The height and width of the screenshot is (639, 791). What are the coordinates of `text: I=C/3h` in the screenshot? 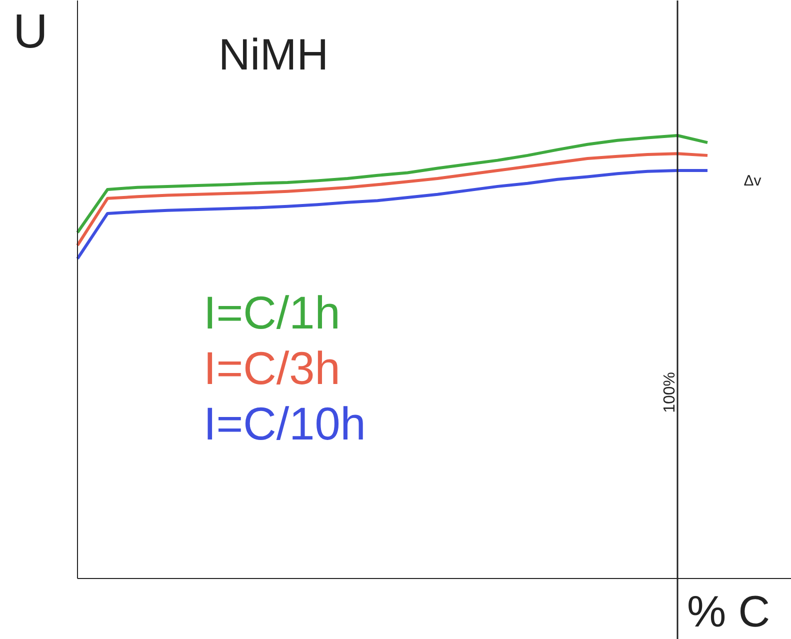 It's located at (272, 368).